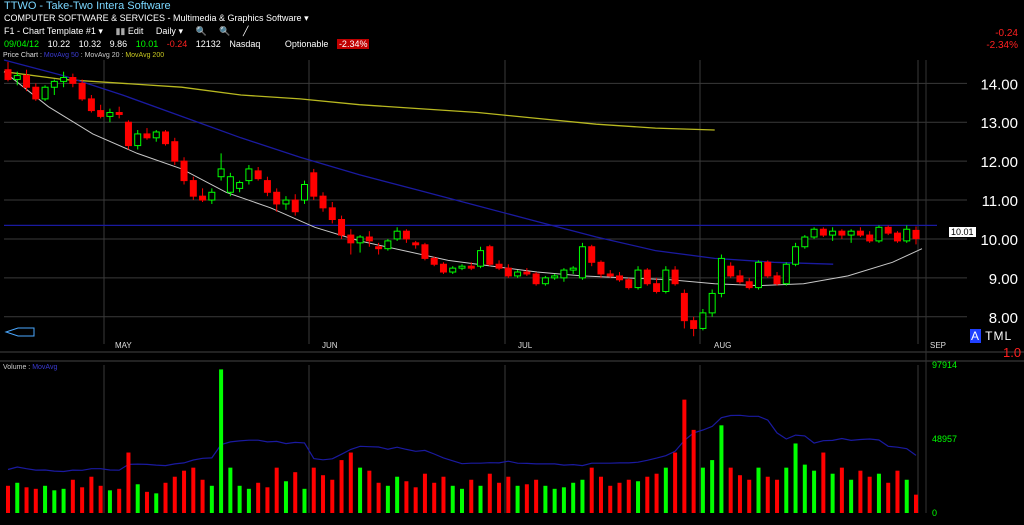 Image resolution: width=1024 pixels, height=525 pixels. What do you see at coordinates (1003, 279) in the screenshot?
I see `price-tick-label: 9.00` at bounding box center [1003, 279].